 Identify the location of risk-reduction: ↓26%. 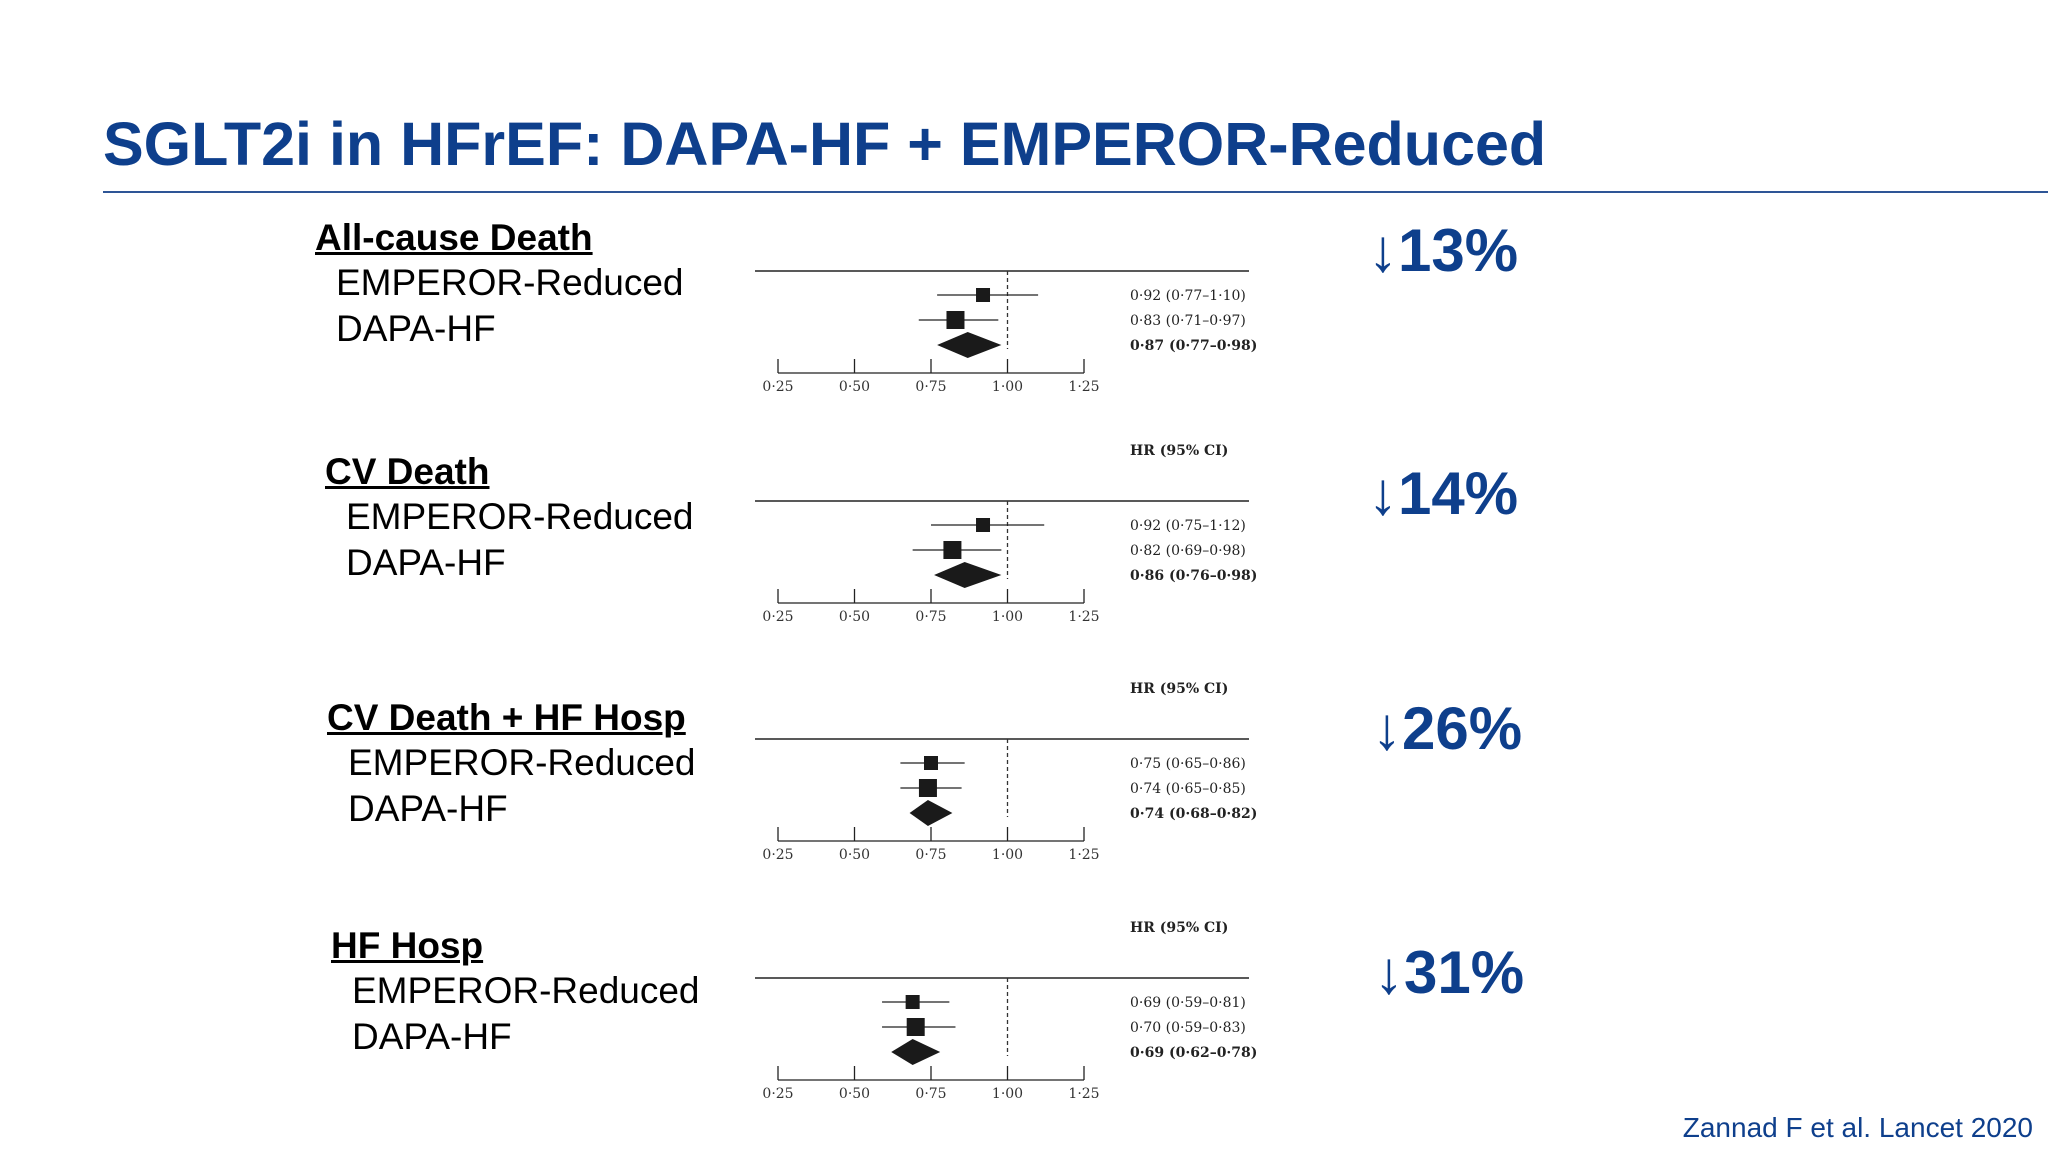
(1447, 729).